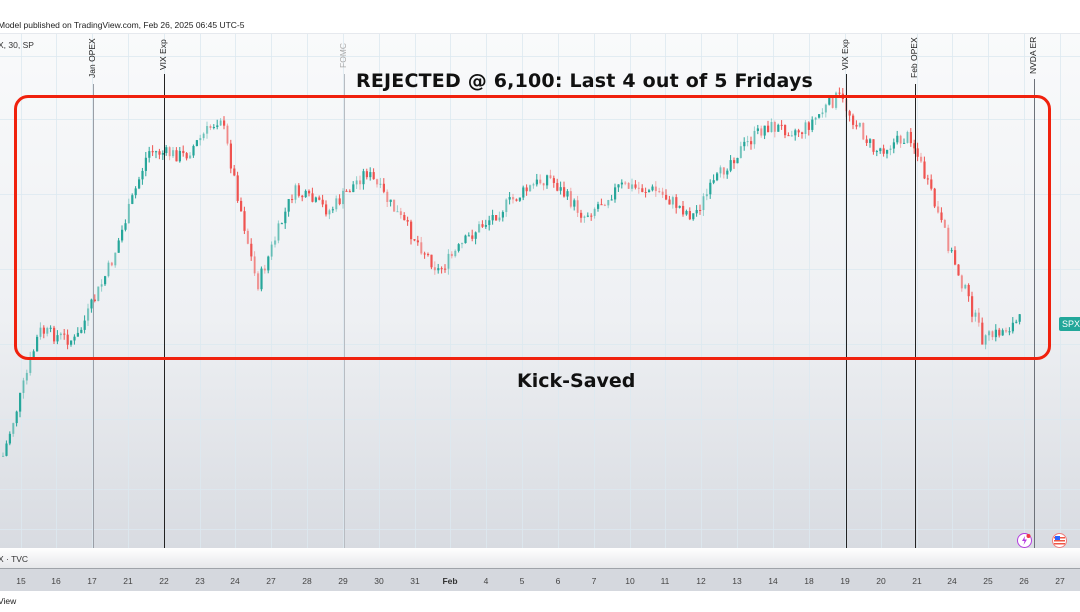 The width and height of the screenshot is (1080, 612). What do you see at coordinates (343, 581) in the screenshot?
I see `time-axis-tick: 29` at bounding box center [343, 581].